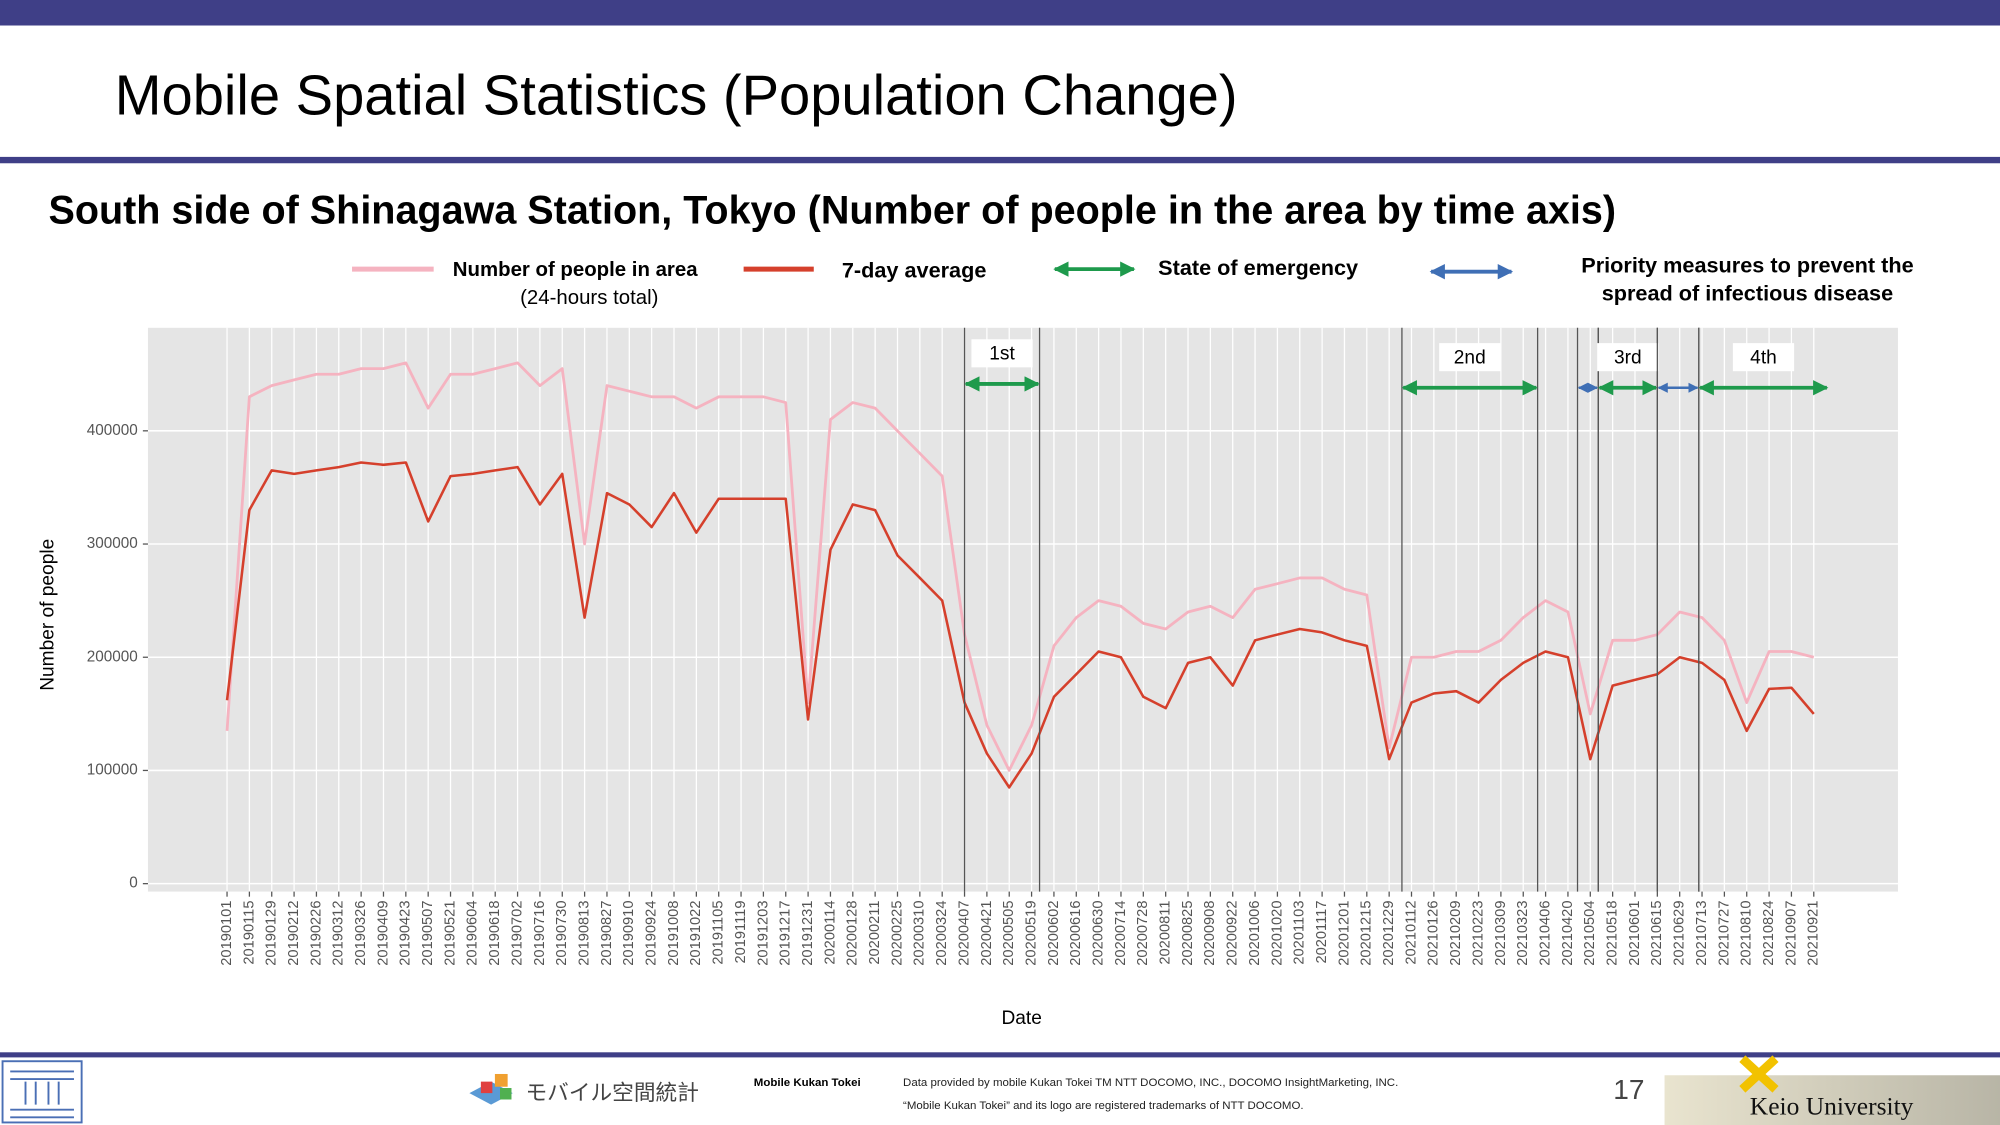 This screenshot has height=1125, width=2000. What do you see at coordinates (807, 1083) in the screenshot?
I see `brand: Mobile Kukan Tokei` at bounding box center [807, 1083].